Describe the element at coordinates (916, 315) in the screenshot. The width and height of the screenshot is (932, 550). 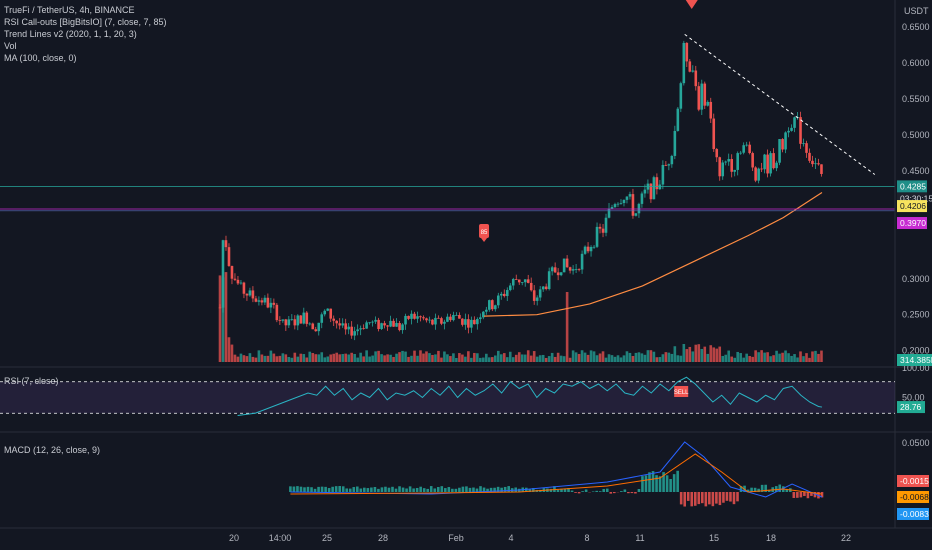
I see `price-tick: 0.2500` at that location.